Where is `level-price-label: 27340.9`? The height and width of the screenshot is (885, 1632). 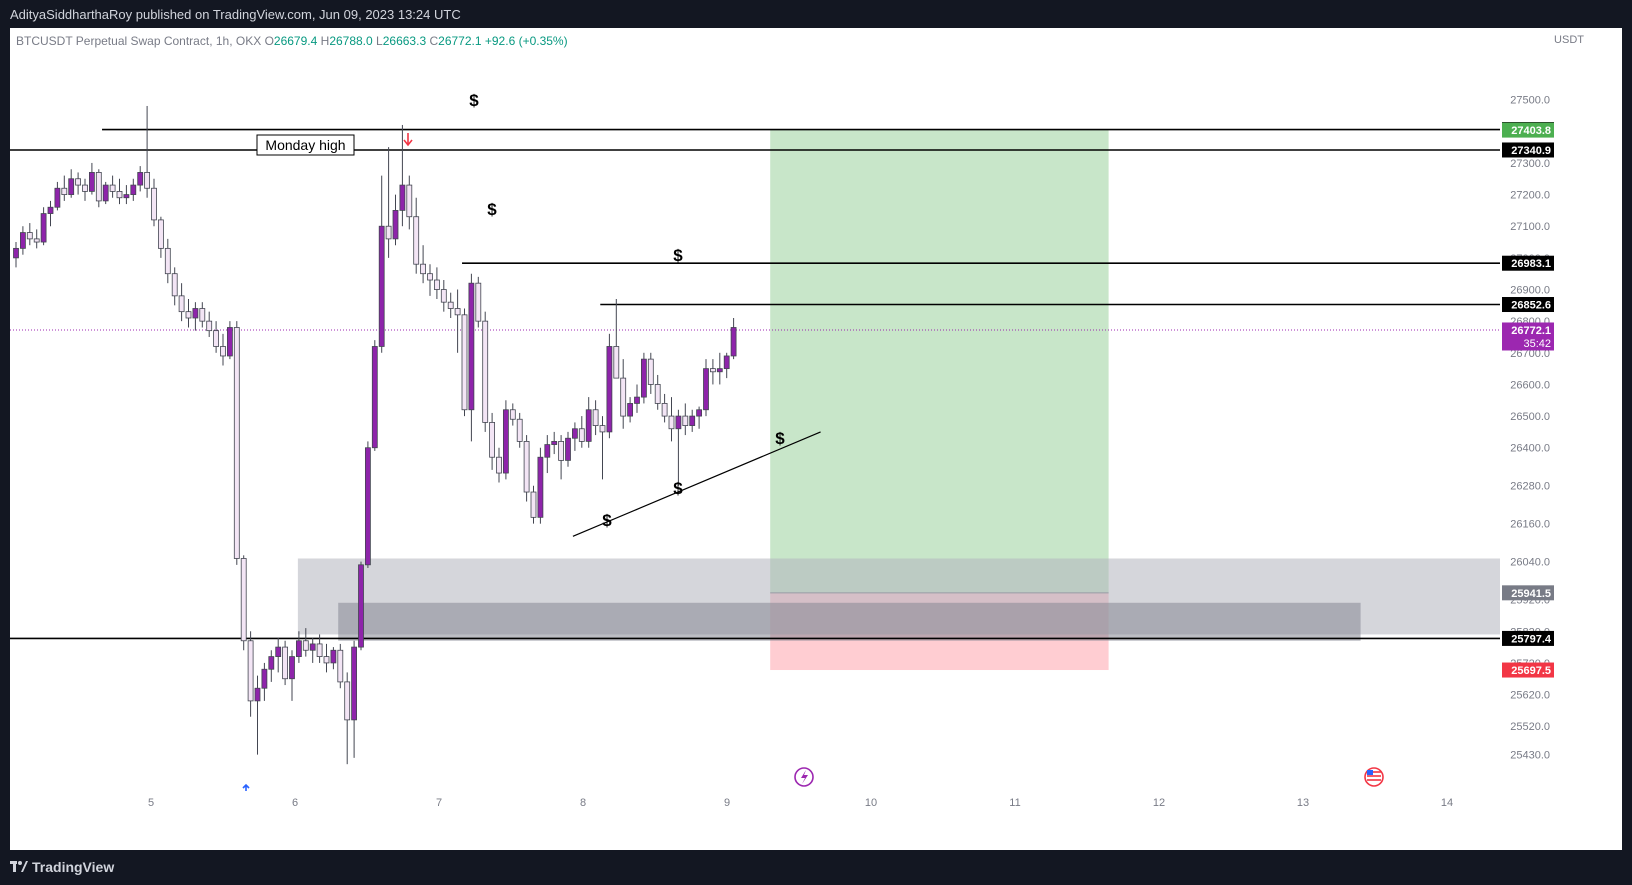 level-price-label: 27340.9 is located at coordinates (1528, 150).